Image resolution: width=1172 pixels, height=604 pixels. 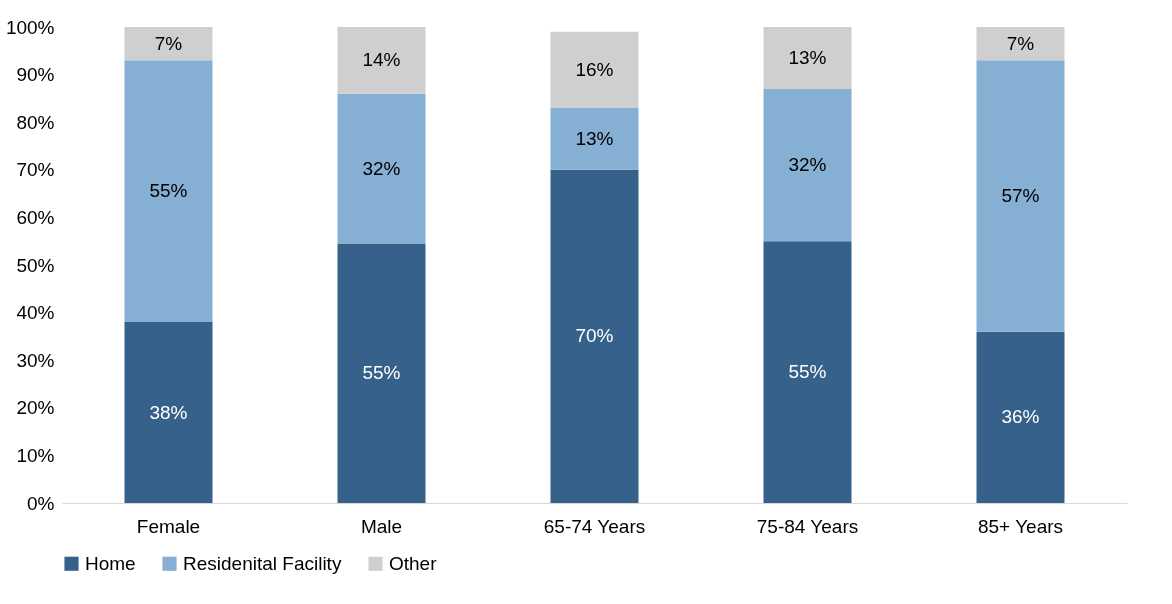 What do you see at coordinates (807, 526) in the screenshot?
I see `x-tick-label: 75-84 Years` at bounding box center [807, 526].